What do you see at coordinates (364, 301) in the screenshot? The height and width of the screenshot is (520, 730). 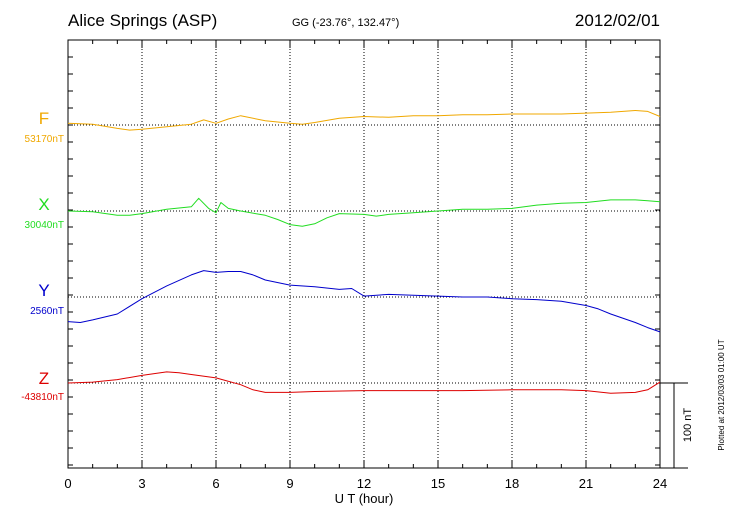 I see `series-line-y` at bounding box center [364, 301].